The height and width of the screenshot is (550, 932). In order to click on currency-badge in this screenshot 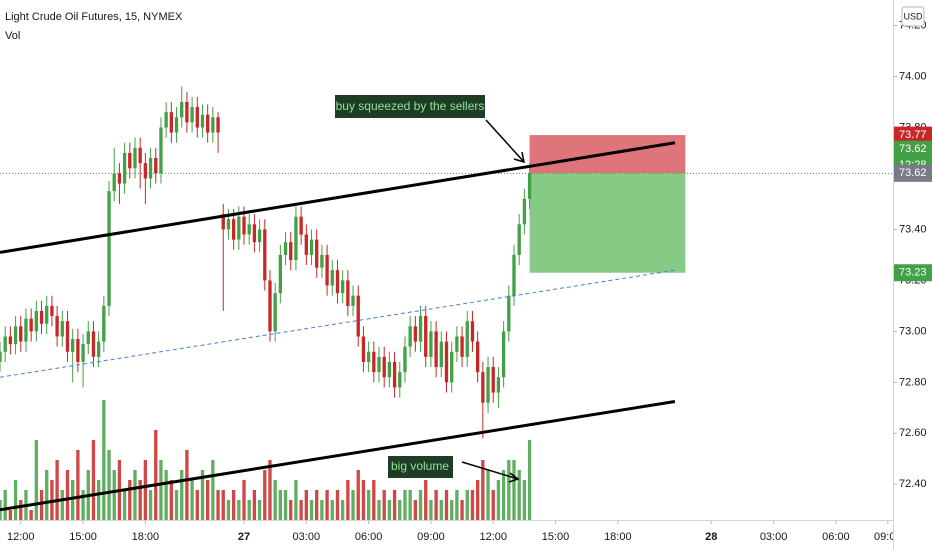, I will do `click(913, 16)`.